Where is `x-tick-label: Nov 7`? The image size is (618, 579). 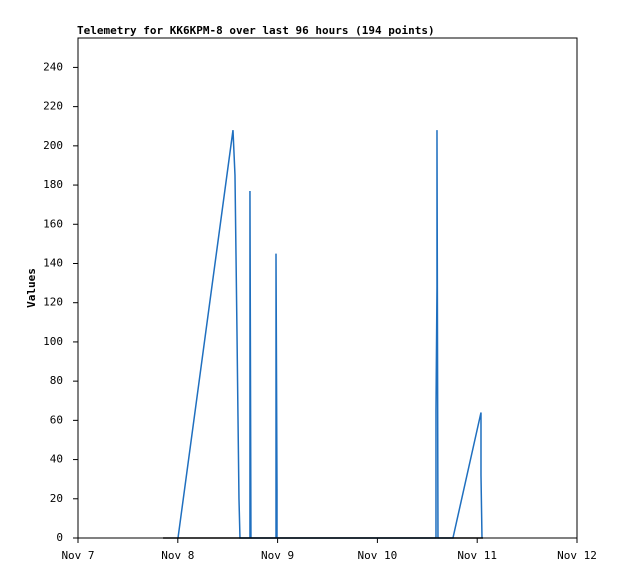
x-tick-label: Nov 7 is located at coordinates (77, 555).